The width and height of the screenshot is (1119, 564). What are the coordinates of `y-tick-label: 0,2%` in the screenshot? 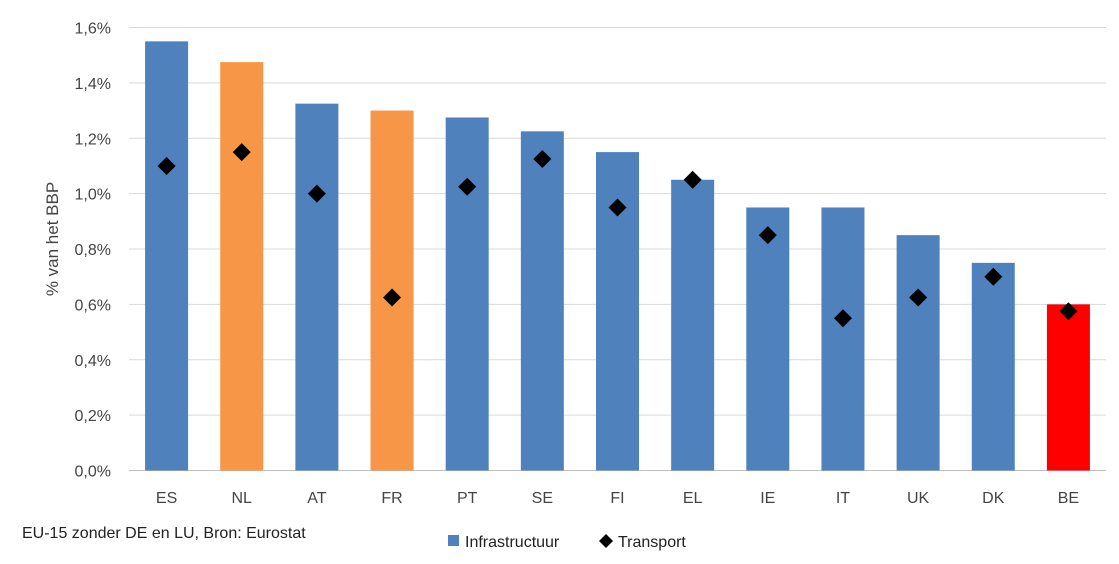 It's located at (93, 416).